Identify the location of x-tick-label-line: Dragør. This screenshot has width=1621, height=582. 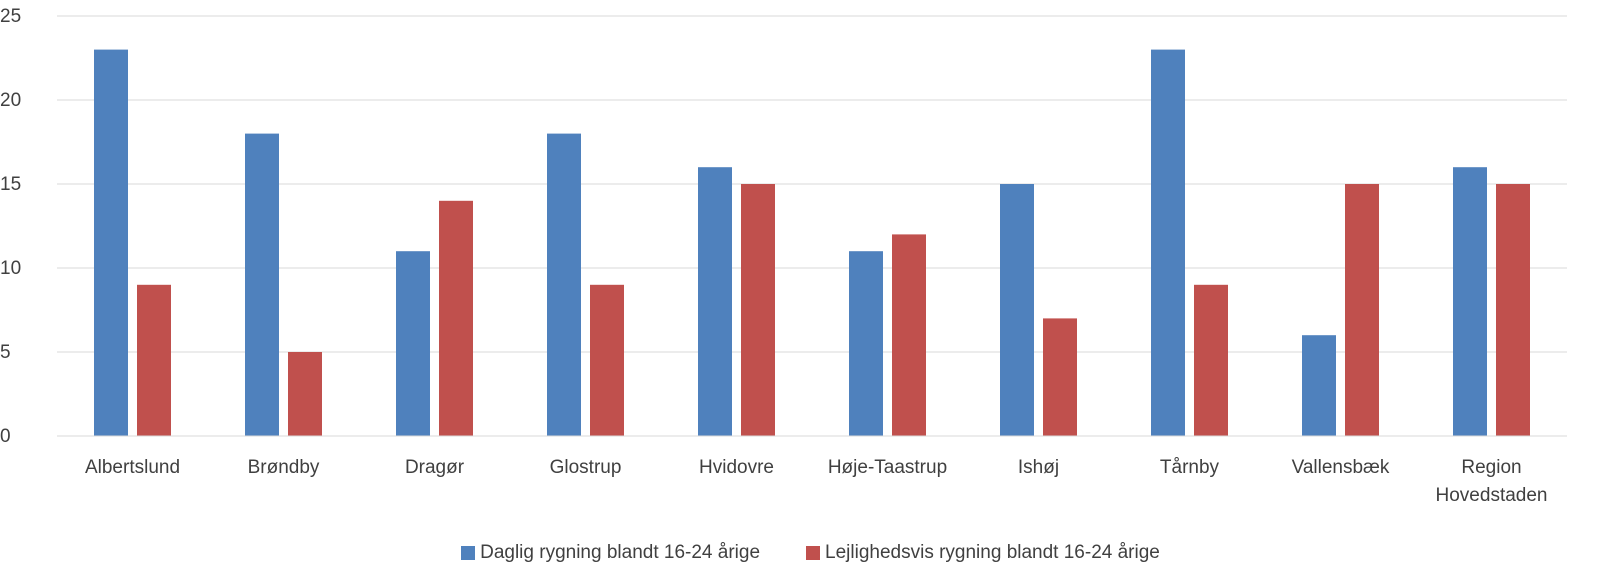
(435, 467).